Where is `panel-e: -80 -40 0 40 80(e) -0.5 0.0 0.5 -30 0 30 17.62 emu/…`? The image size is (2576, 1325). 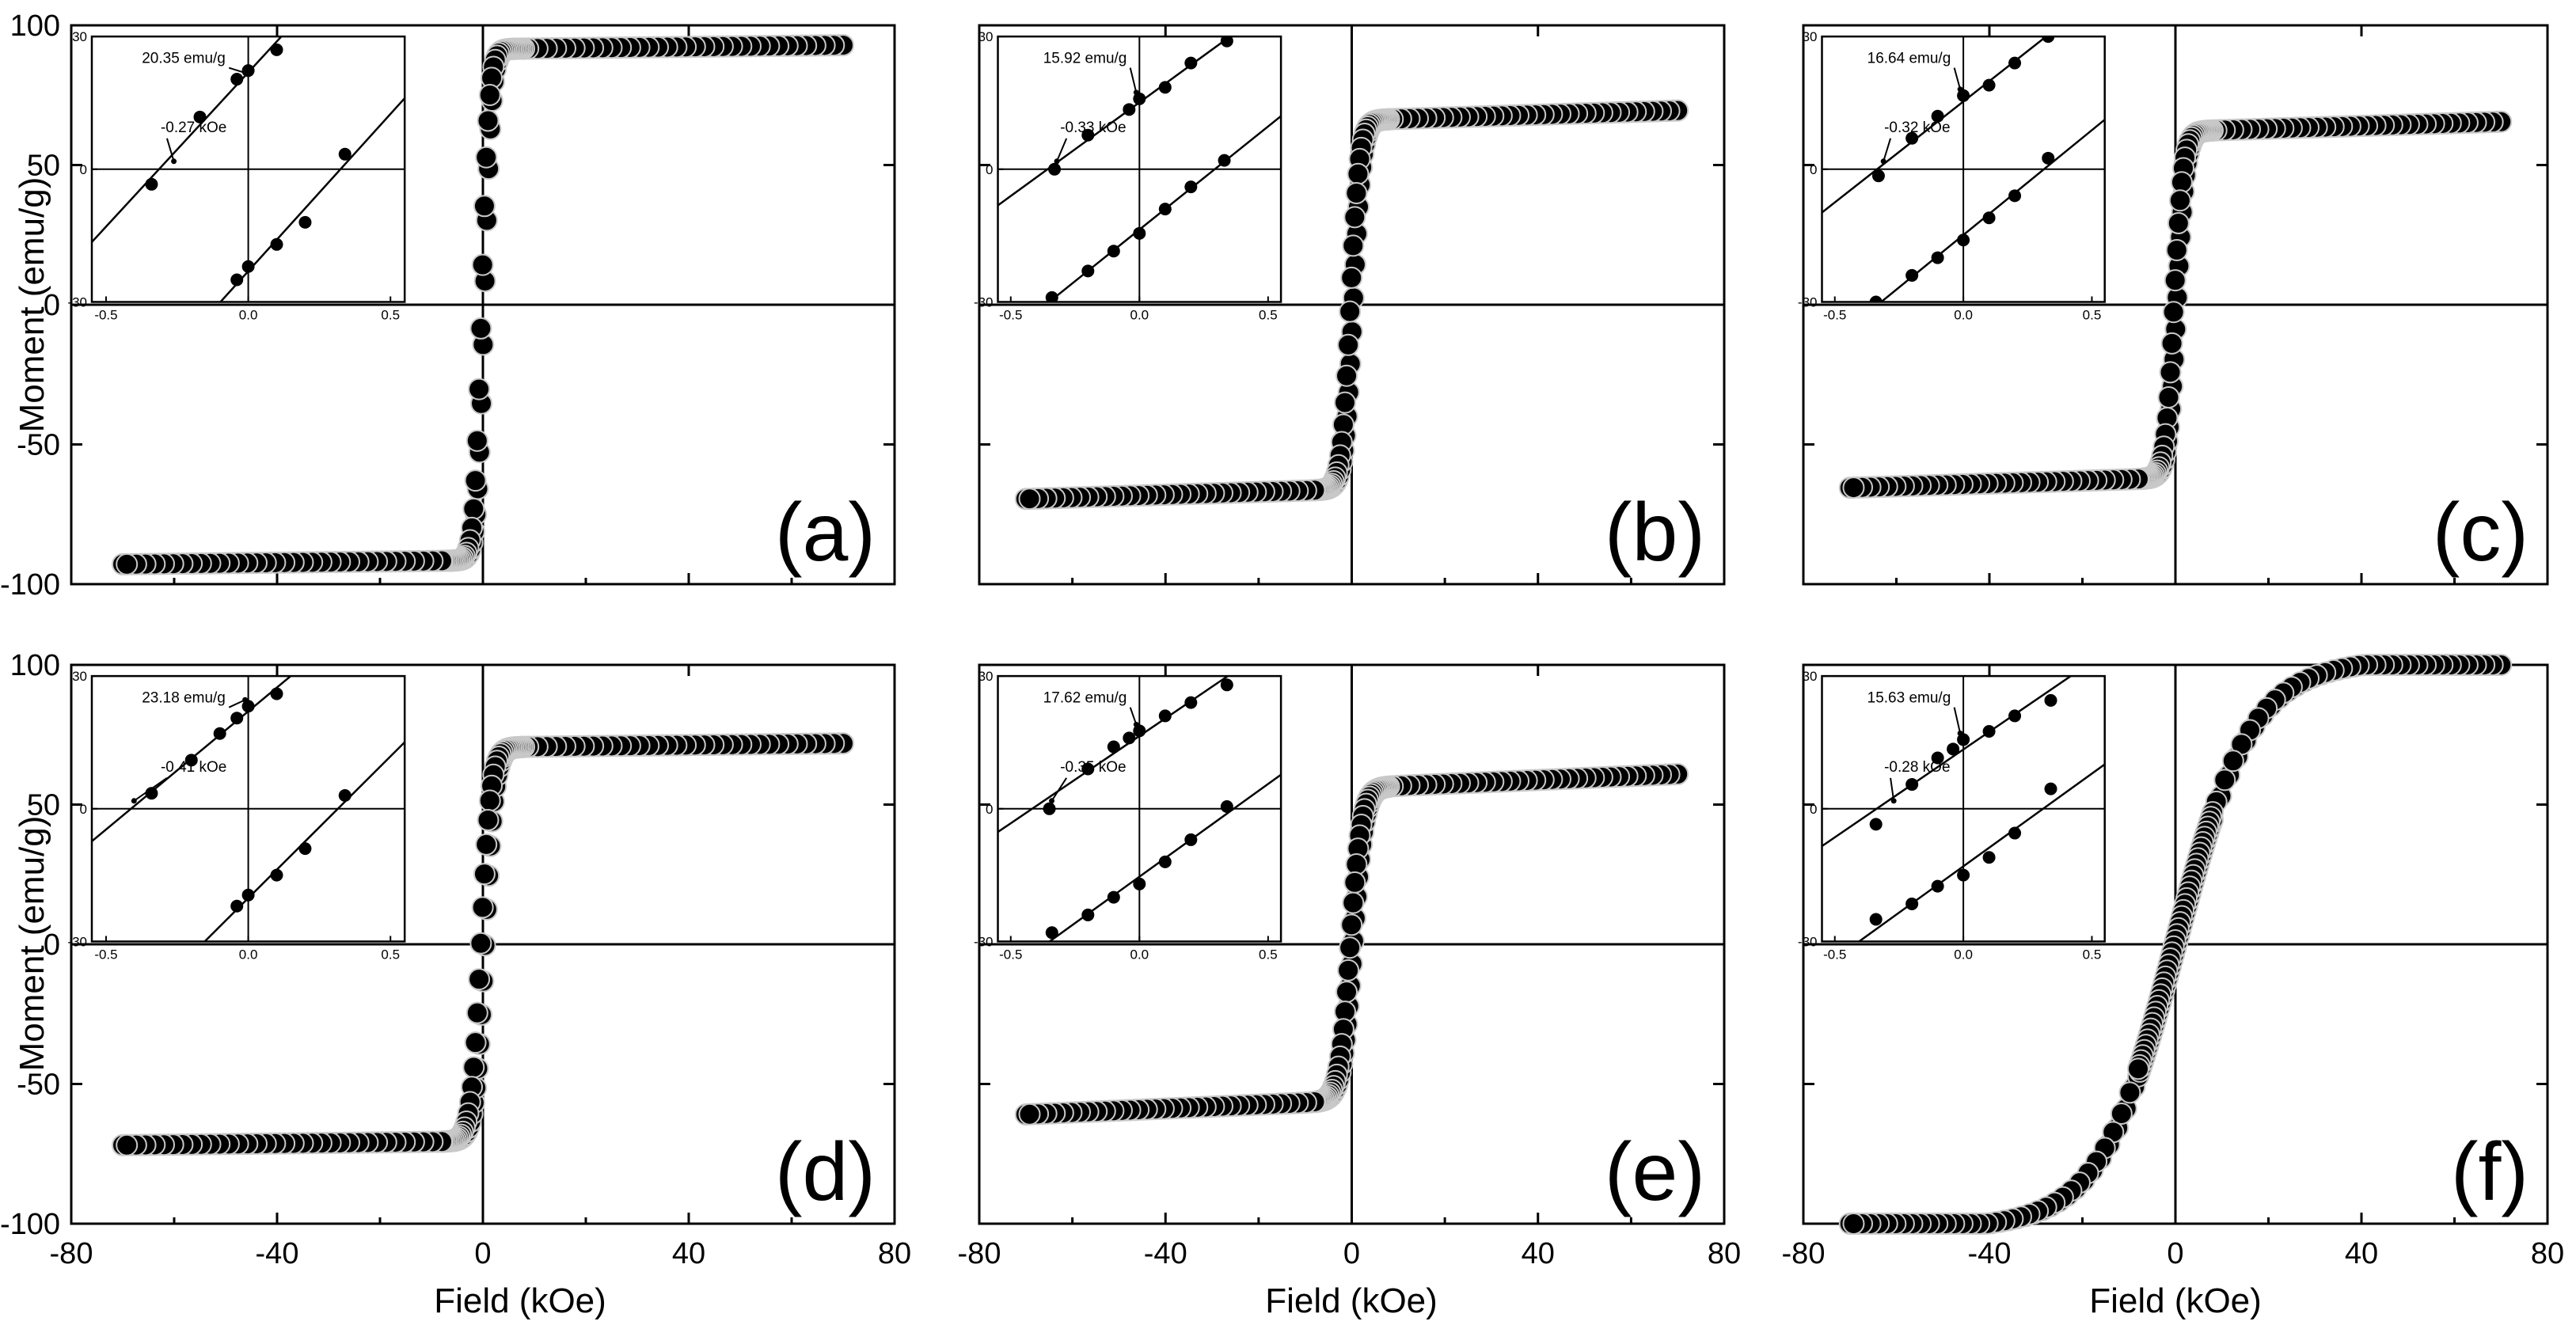
panel-e: -80 -40 0 40 80(e) -0.5 0.0 0.5 -30 0 30 17.62 emu/… is located at coordinates (1350, 966).